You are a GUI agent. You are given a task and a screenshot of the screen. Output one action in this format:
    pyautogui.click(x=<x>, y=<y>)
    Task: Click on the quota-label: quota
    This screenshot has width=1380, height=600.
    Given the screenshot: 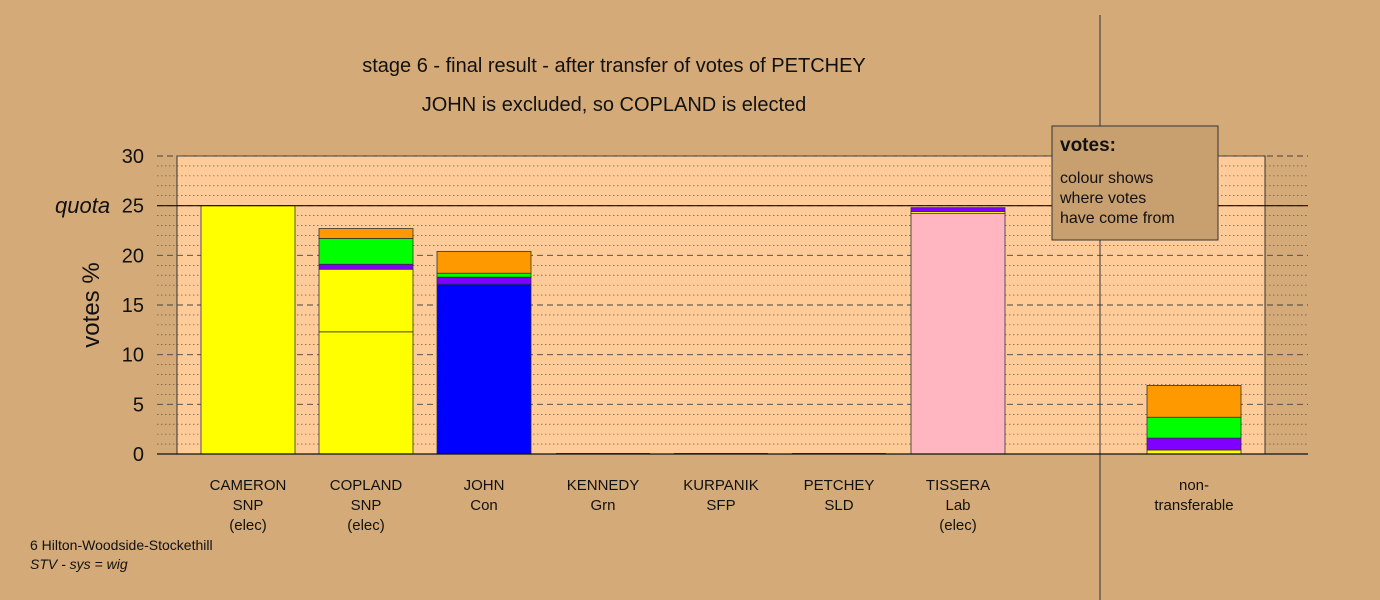 What is the action you would take?
    pyautogui.click(x=82, y=205)
    